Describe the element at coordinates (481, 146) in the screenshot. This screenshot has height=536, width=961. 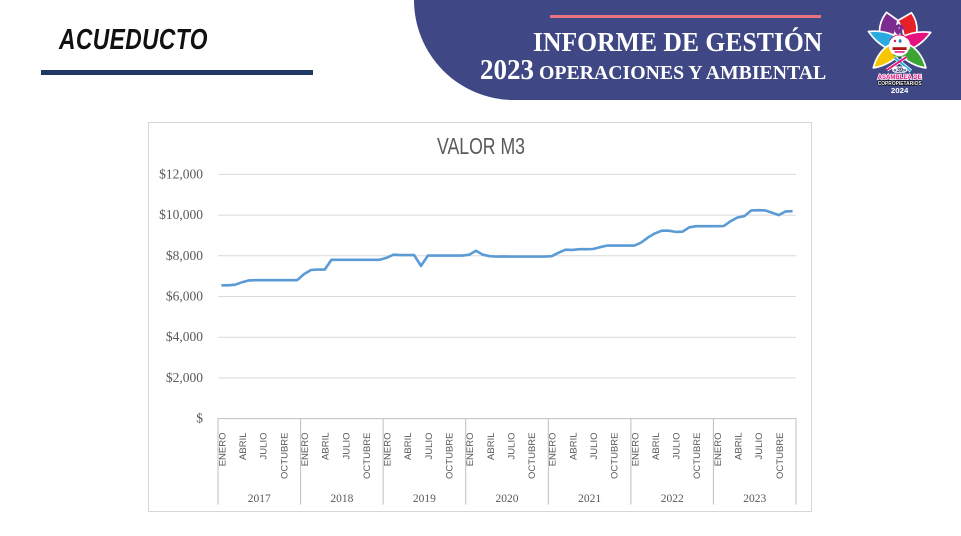
I see `svg-text: VALOR M3` at that location.